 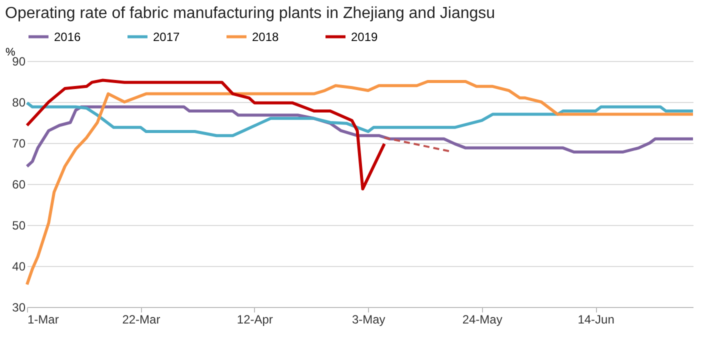 What do you see at coordinates (19, 185) in the screenshot?
I see `y-tick-label: 60` at bounding box center [19, 185].